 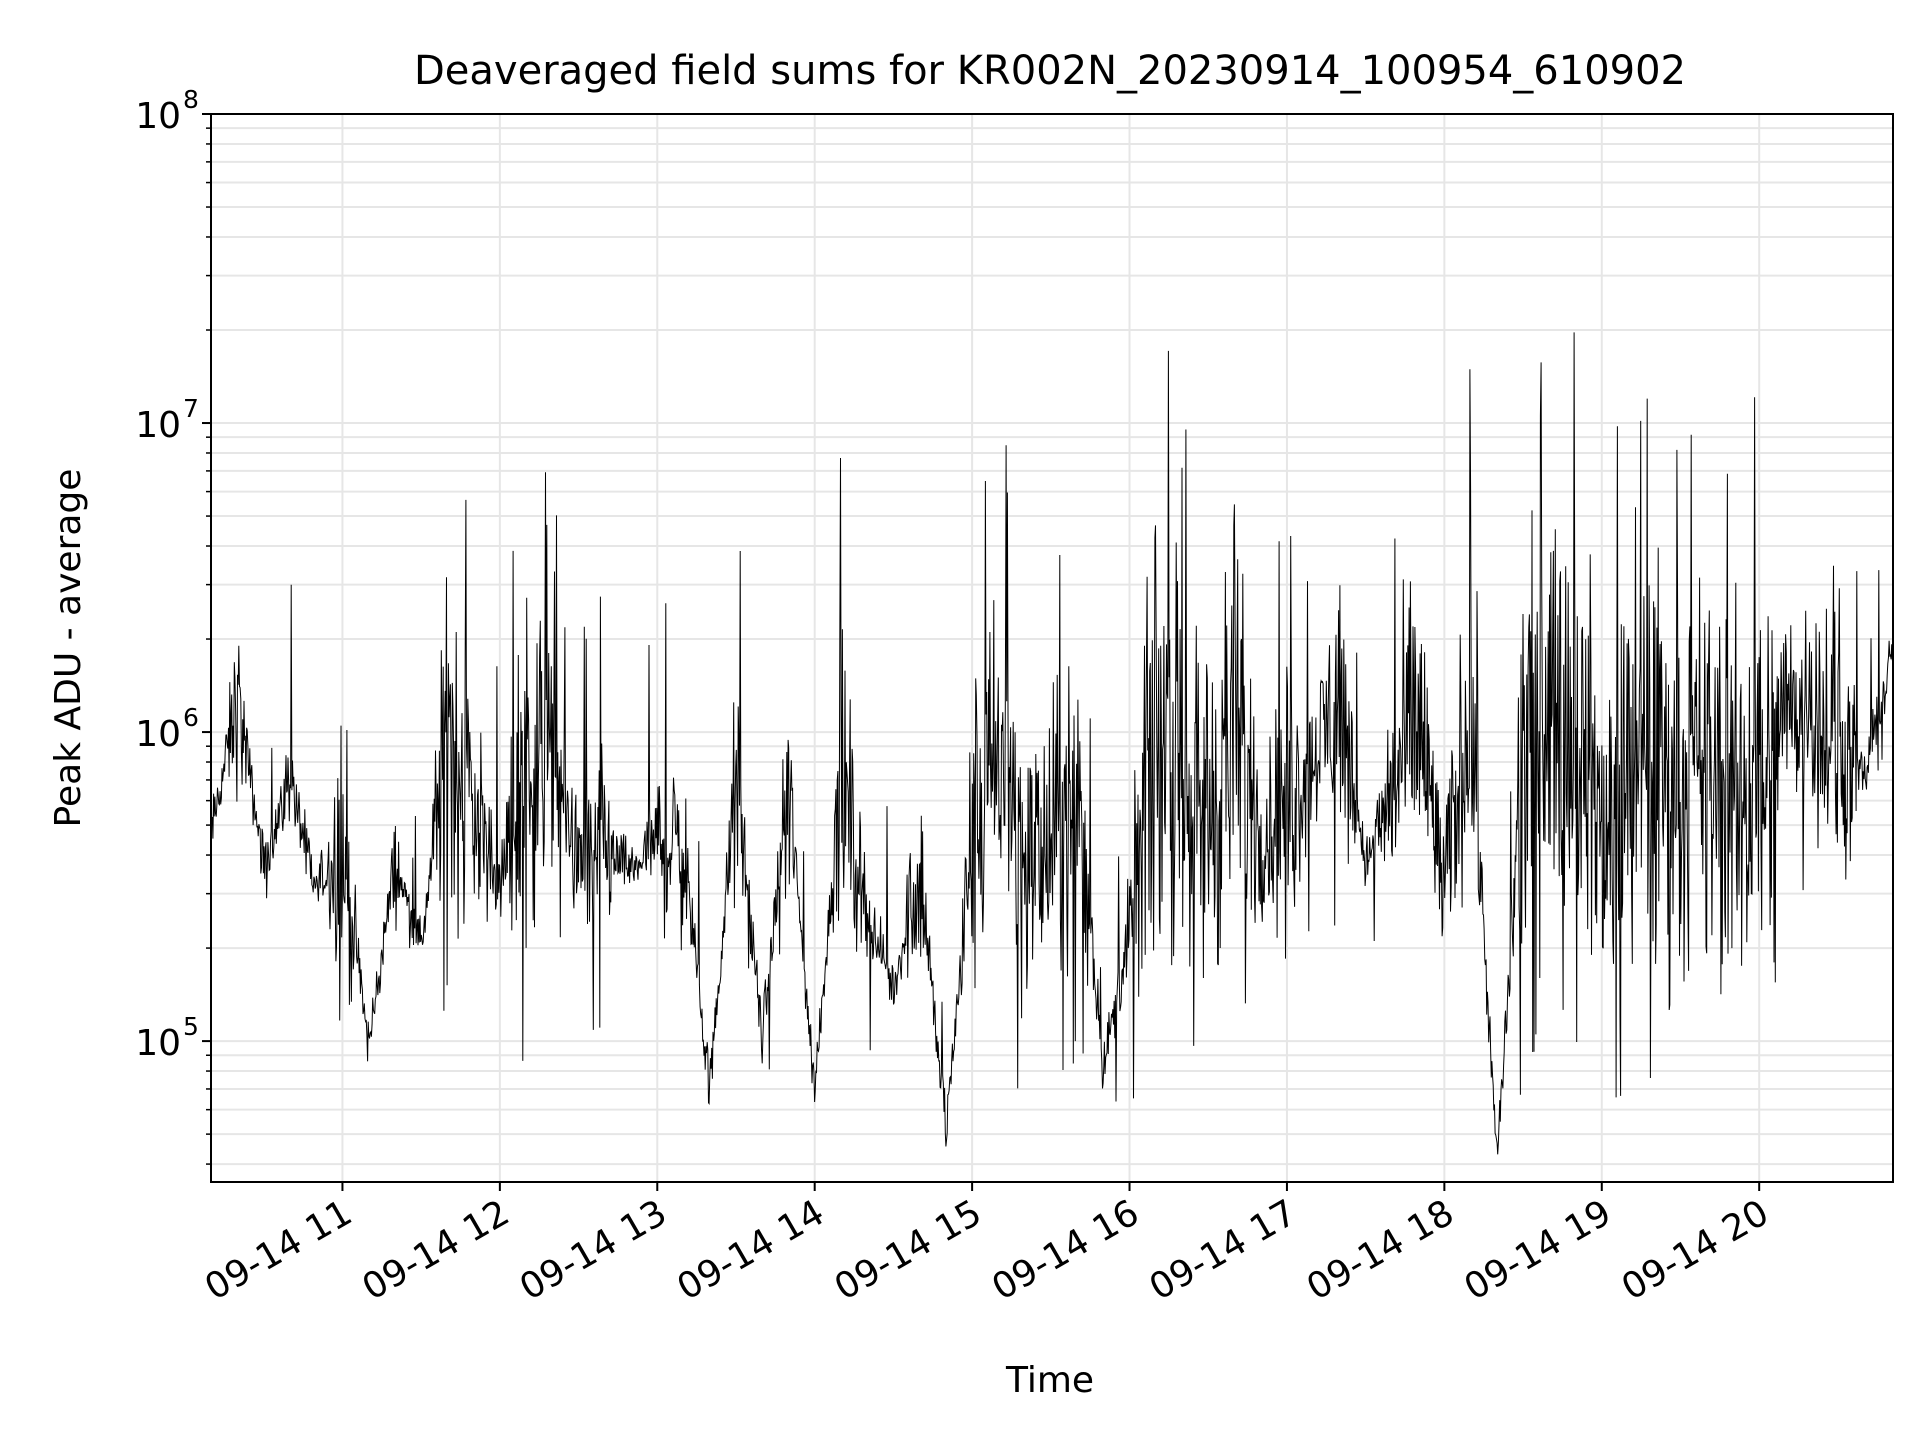 What do you see at coordinates (1049, 1380) in the screenshot?
I see `x-axis-label: Time` at bounding box center [1049, 1380].